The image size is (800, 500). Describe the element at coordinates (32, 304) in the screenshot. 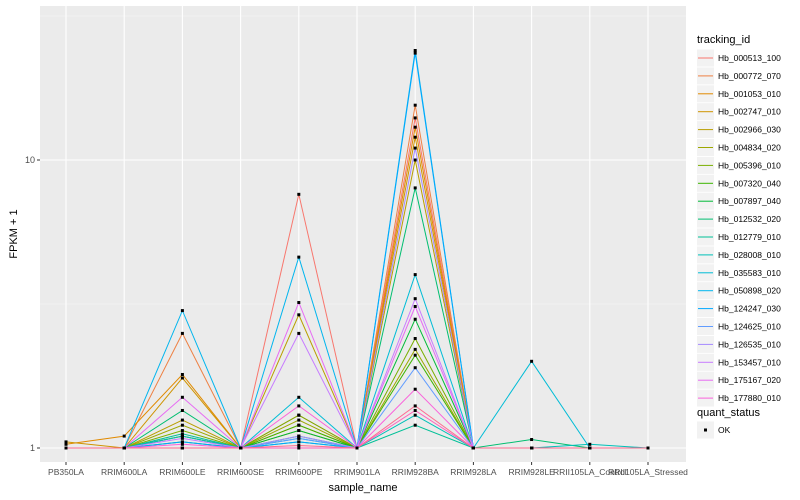

I see `y-axis-ticks: 1 10` at that location.